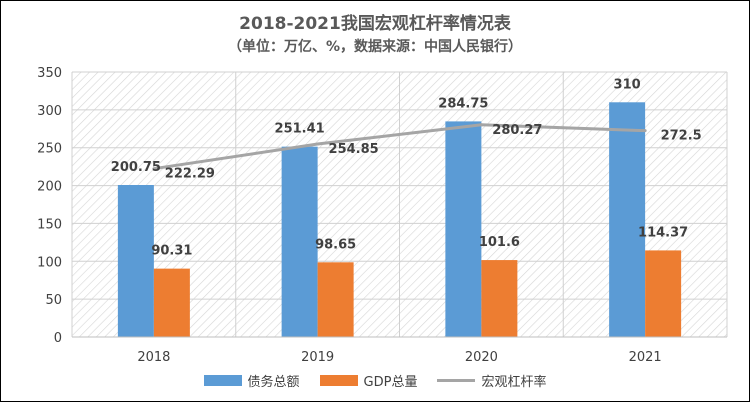 The image size is (750, 402). I want to click on data-label-leverage: 280.27, so click(517, 130).